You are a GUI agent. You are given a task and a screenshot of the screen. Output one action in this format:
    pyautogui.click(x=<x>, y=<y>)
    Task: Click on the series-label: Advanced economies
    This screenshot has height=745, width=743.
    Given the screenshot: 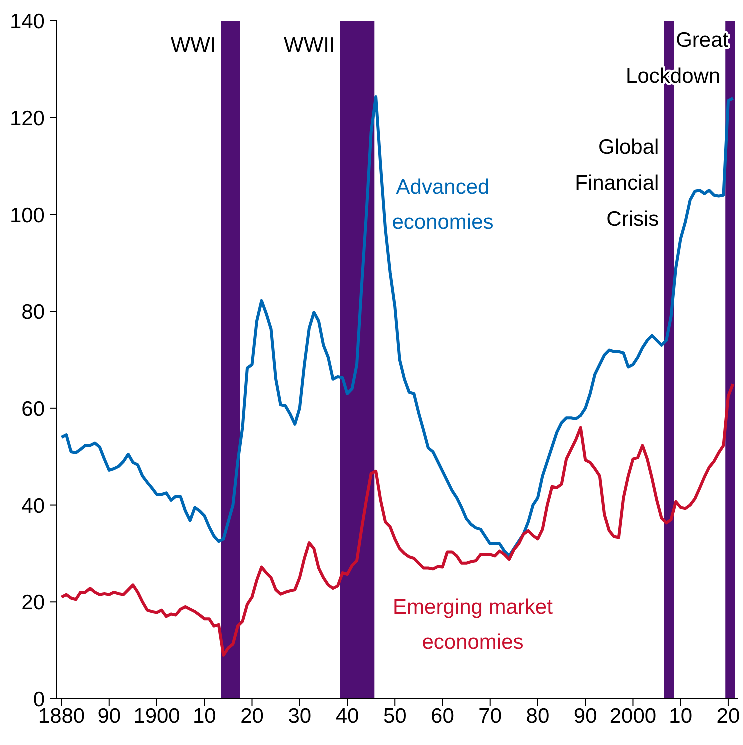 What is the action you would take?
    pyautogui.click(x=443, y=205)
    